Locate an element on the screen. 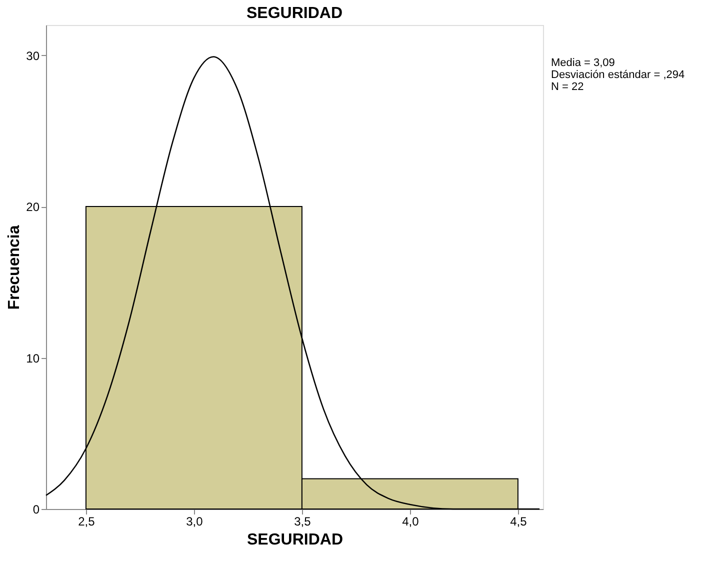  text: Media = 3,09 is located at coordinates (583, 63).